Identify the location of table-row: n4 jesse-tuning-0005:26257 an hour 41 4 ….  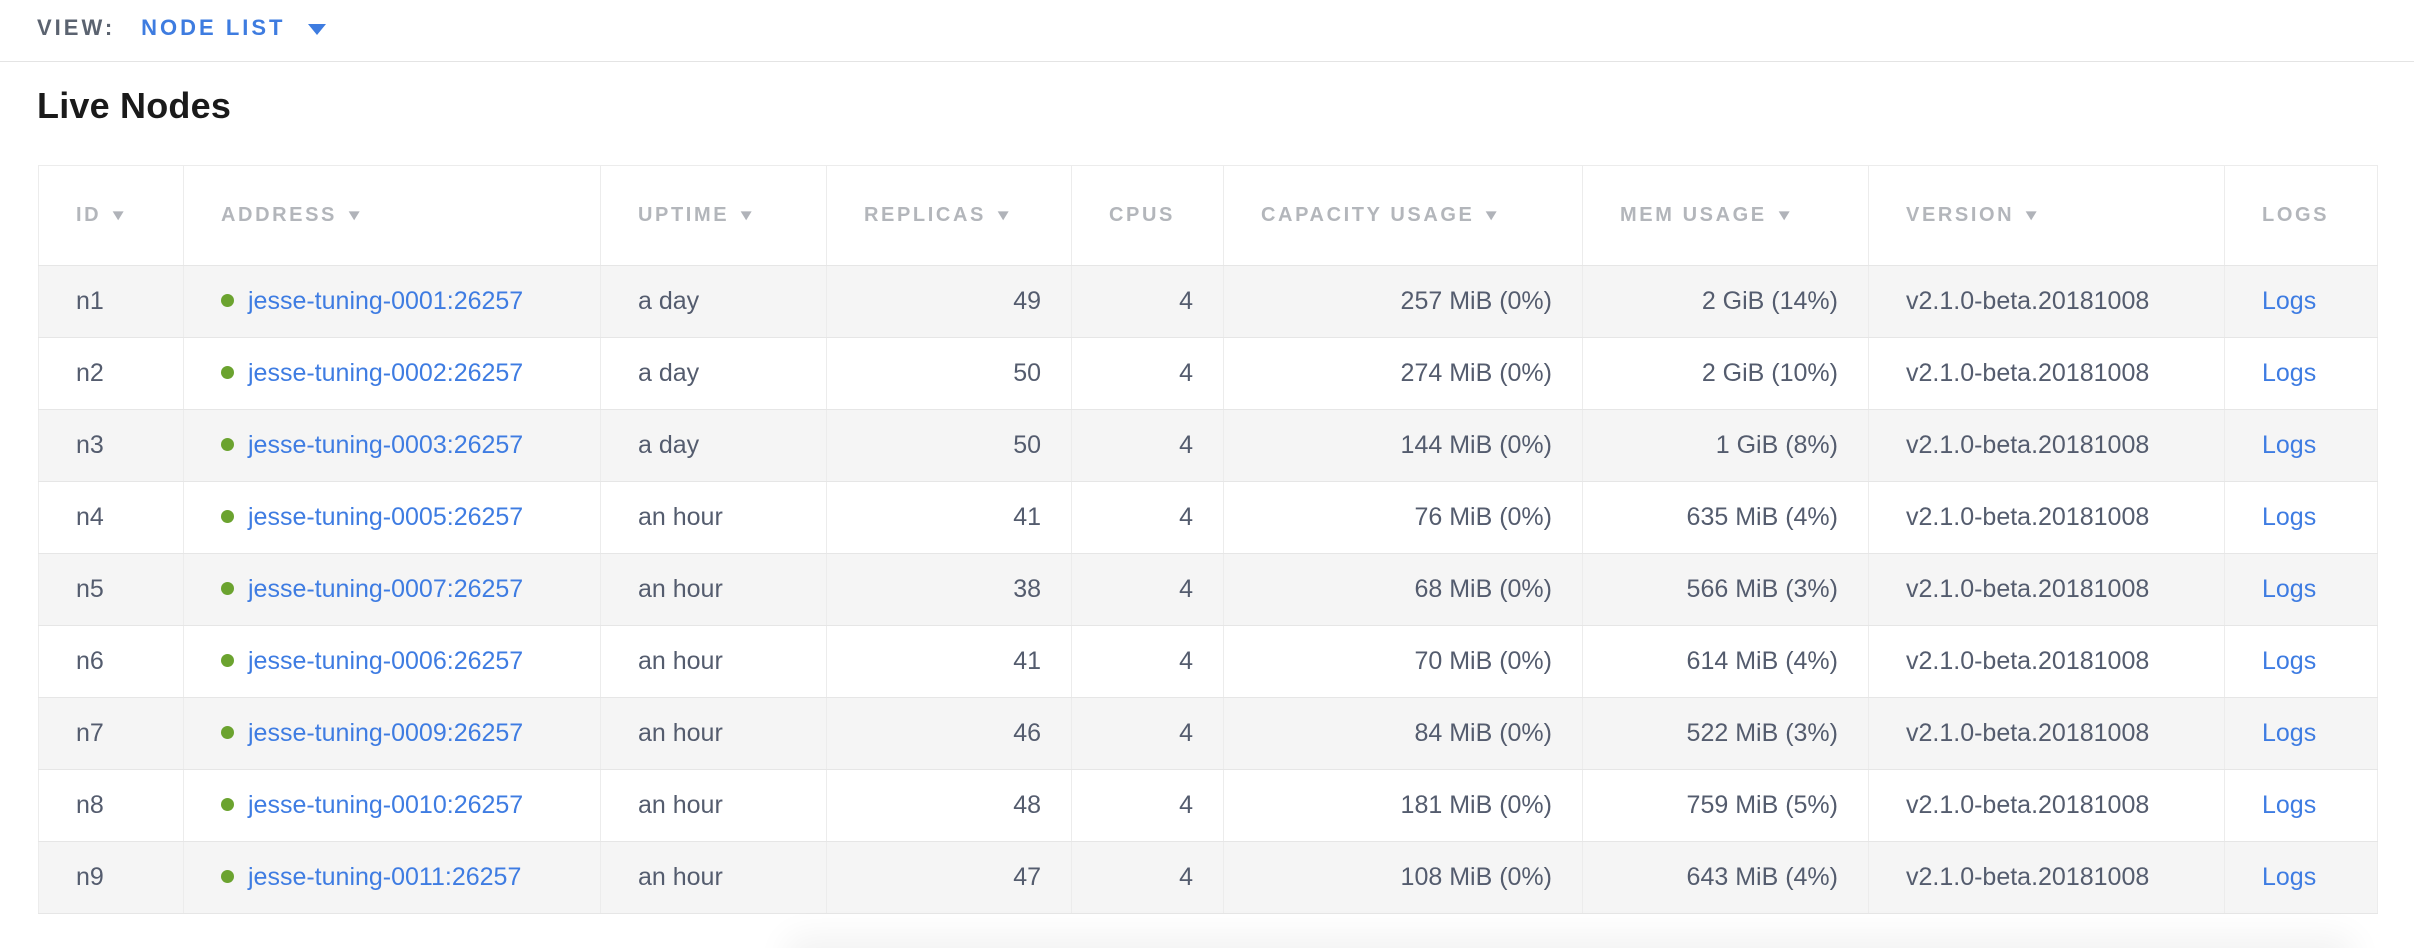
(1208, 517).